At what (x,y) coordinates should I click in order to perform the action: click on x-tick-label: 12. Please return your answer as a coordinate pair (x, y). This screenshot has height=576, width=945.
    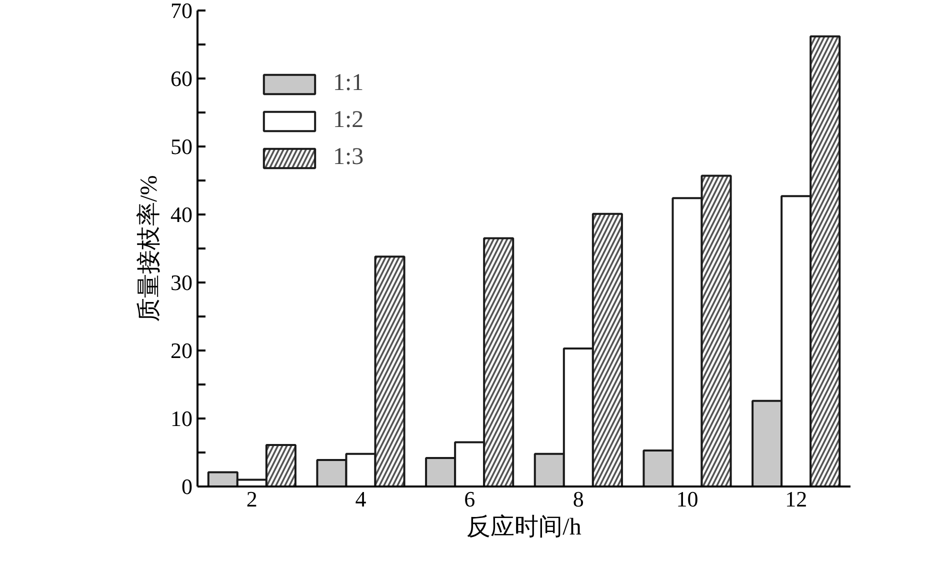
    Looking at the image, I should click on (796, 499).